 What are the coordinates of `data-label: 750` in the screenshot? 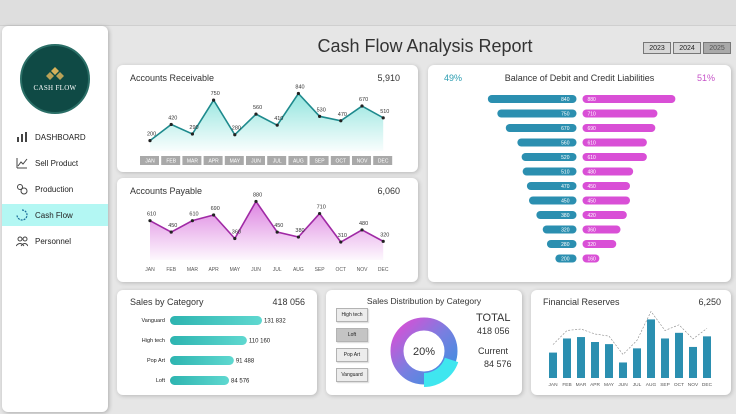 It's located at (215, 94).